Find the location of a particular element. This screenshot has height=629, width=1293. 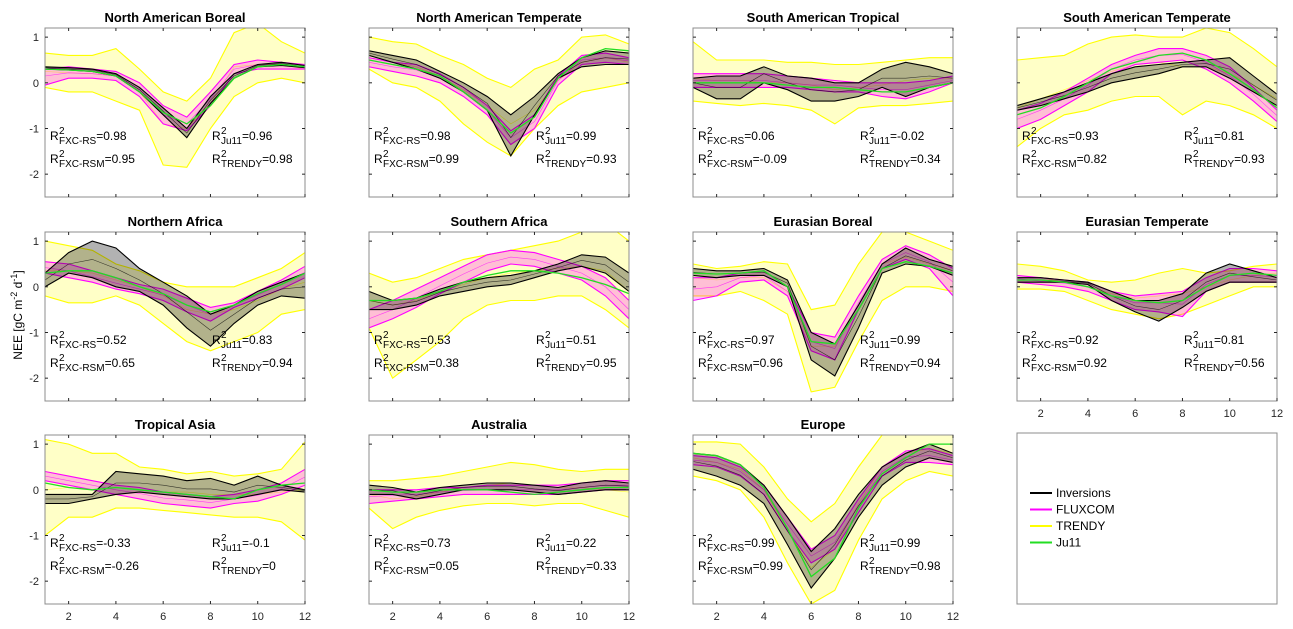

legend-label: Ju11 is located at coordinates (1068, 543).